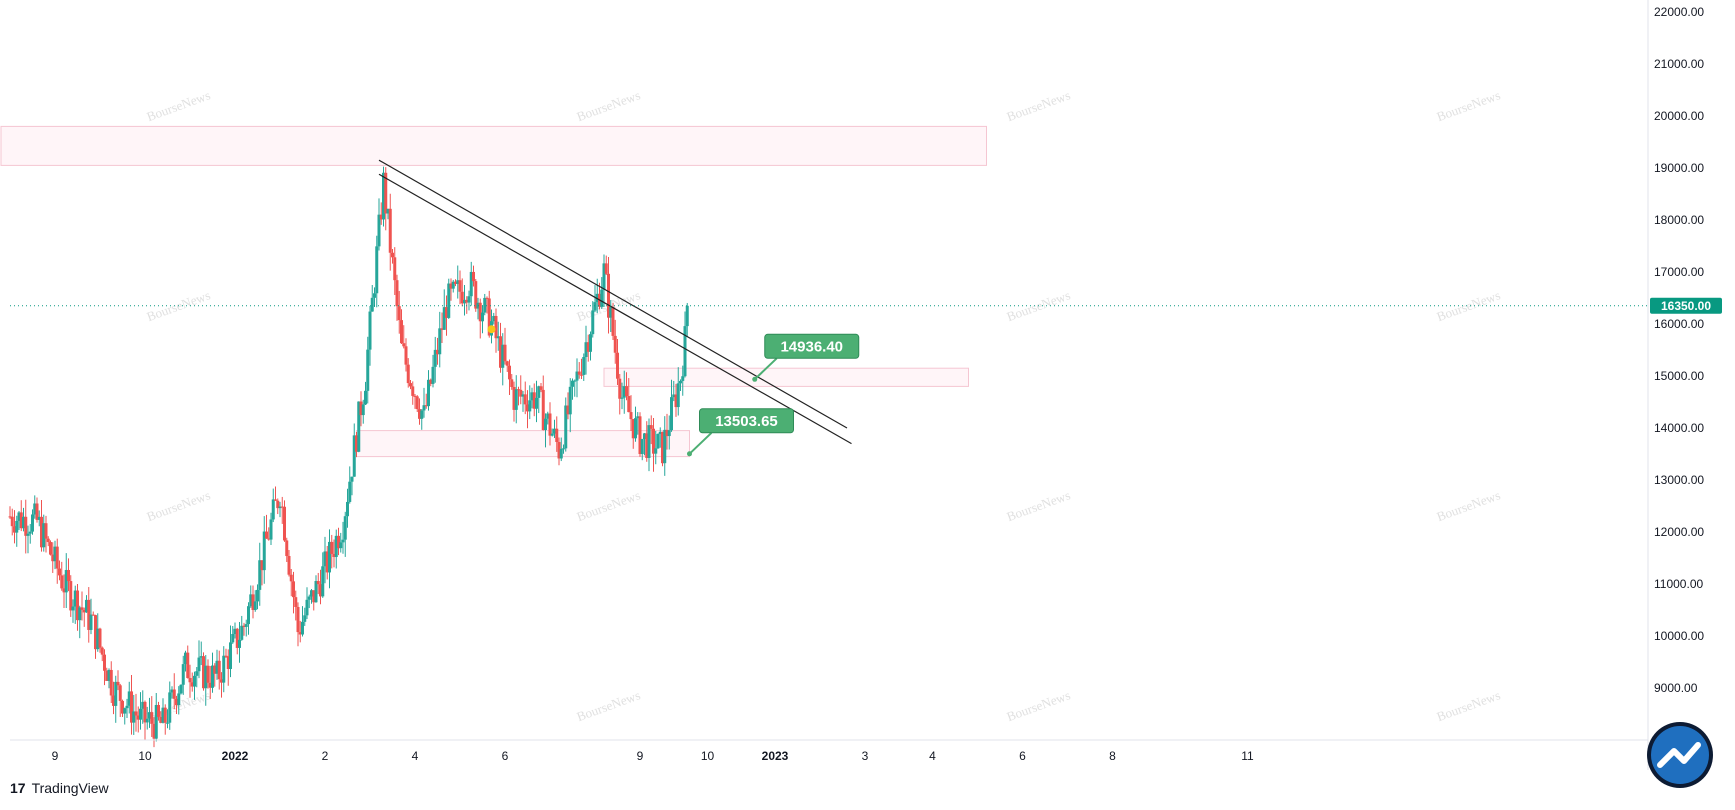  Describe the element at coordinates (1686, 305) in the screenshot. I see `last-price-tag: 16350.00` at that location.